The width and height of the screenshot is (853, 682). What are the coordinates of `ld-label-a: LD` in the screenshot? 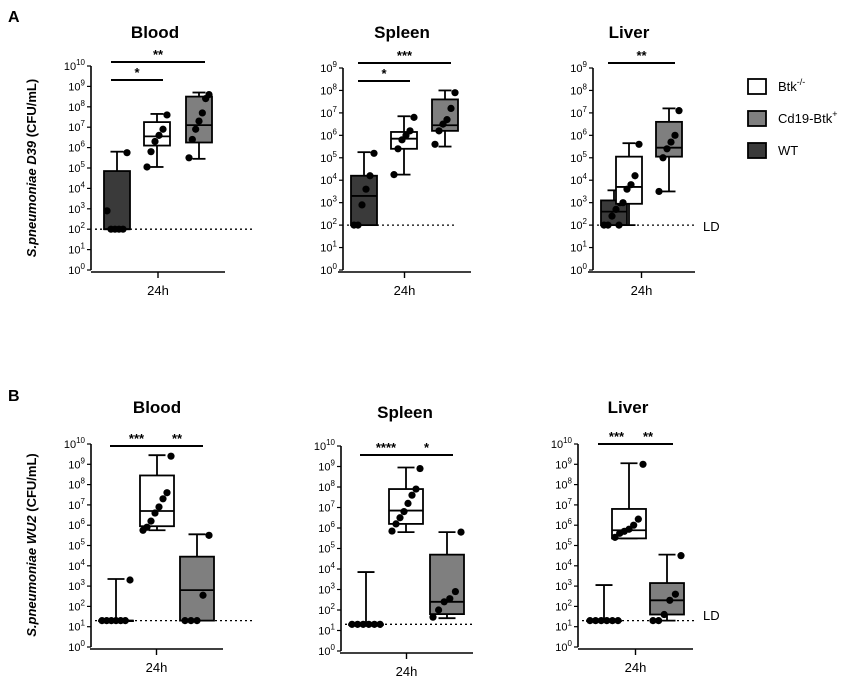 It's located at (711, 226).